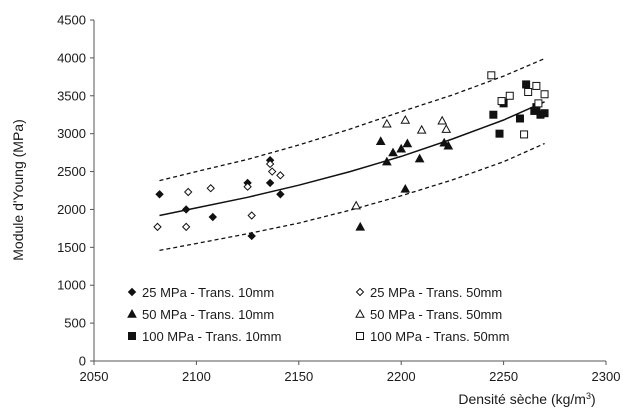 This screenshot has width=623, height=411. What do you see at coordinates (82, 361) in the screenshot?
I see `y-tick-label: 0` at bounding box center [82, 361].